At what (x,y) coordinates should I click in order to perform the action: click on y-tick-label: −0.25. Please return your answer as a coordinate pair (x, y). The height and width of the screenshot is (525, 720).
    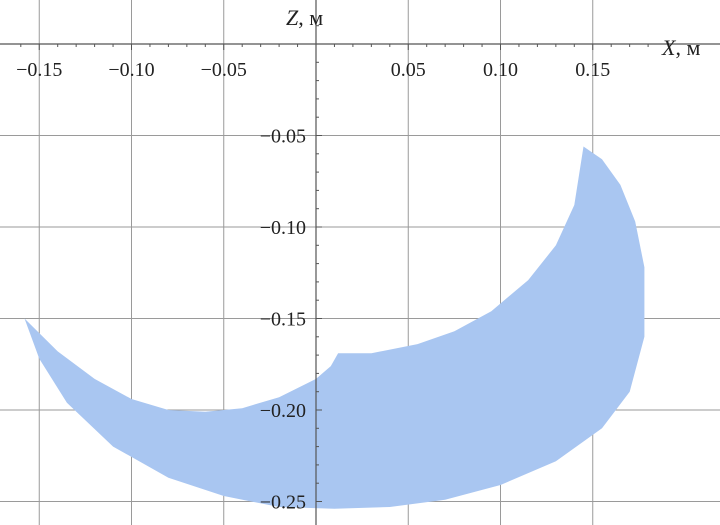
    Looking at the image, I should click on (283, 503).